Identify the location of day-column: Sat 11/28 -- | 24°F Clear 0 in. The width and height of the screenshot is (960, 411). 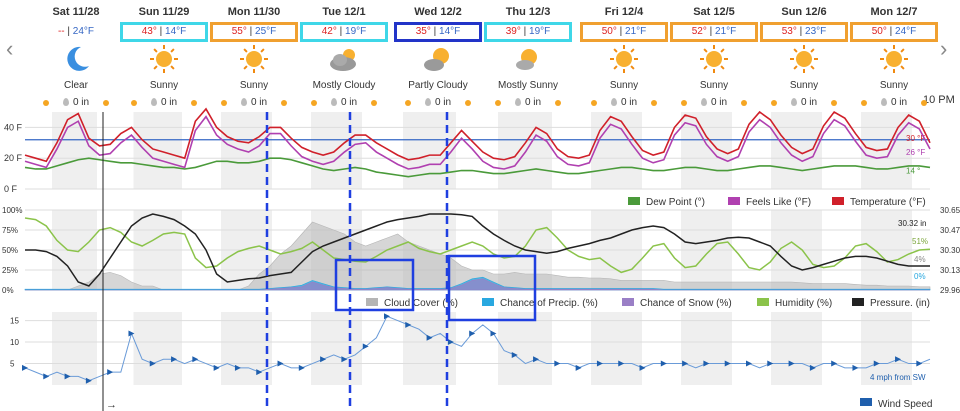
(76, 54).